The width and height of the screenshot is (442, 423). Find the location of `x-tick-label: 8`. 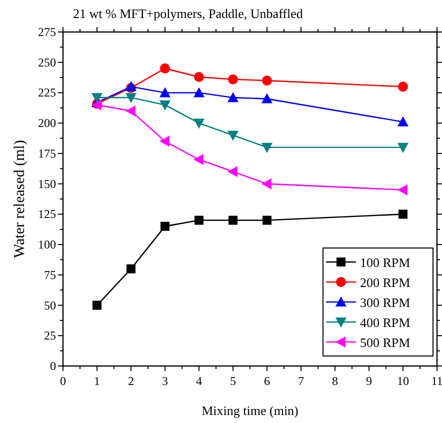

x-tick-label: 8 is located at coordinates (335, 381).